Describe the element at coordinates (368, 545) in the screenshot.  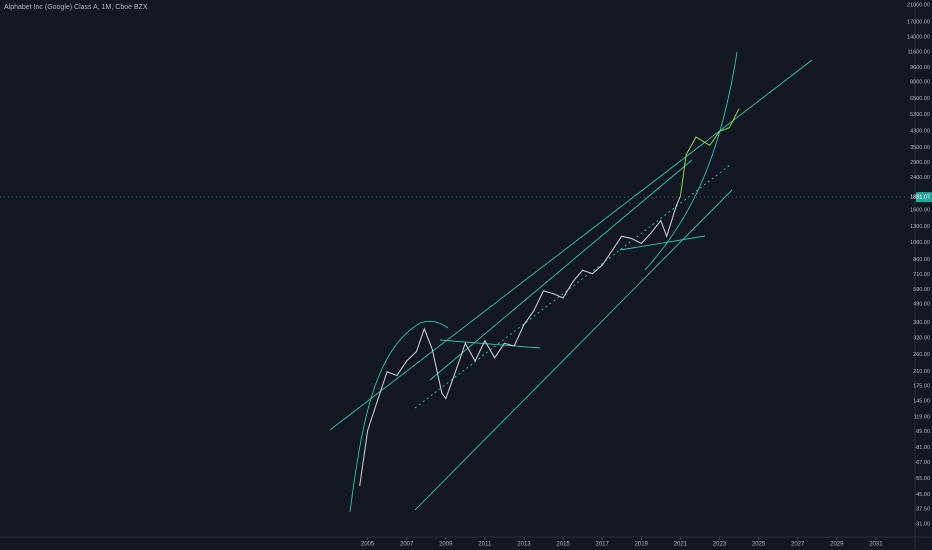
I see `x-tick-label: 2005` at that location.